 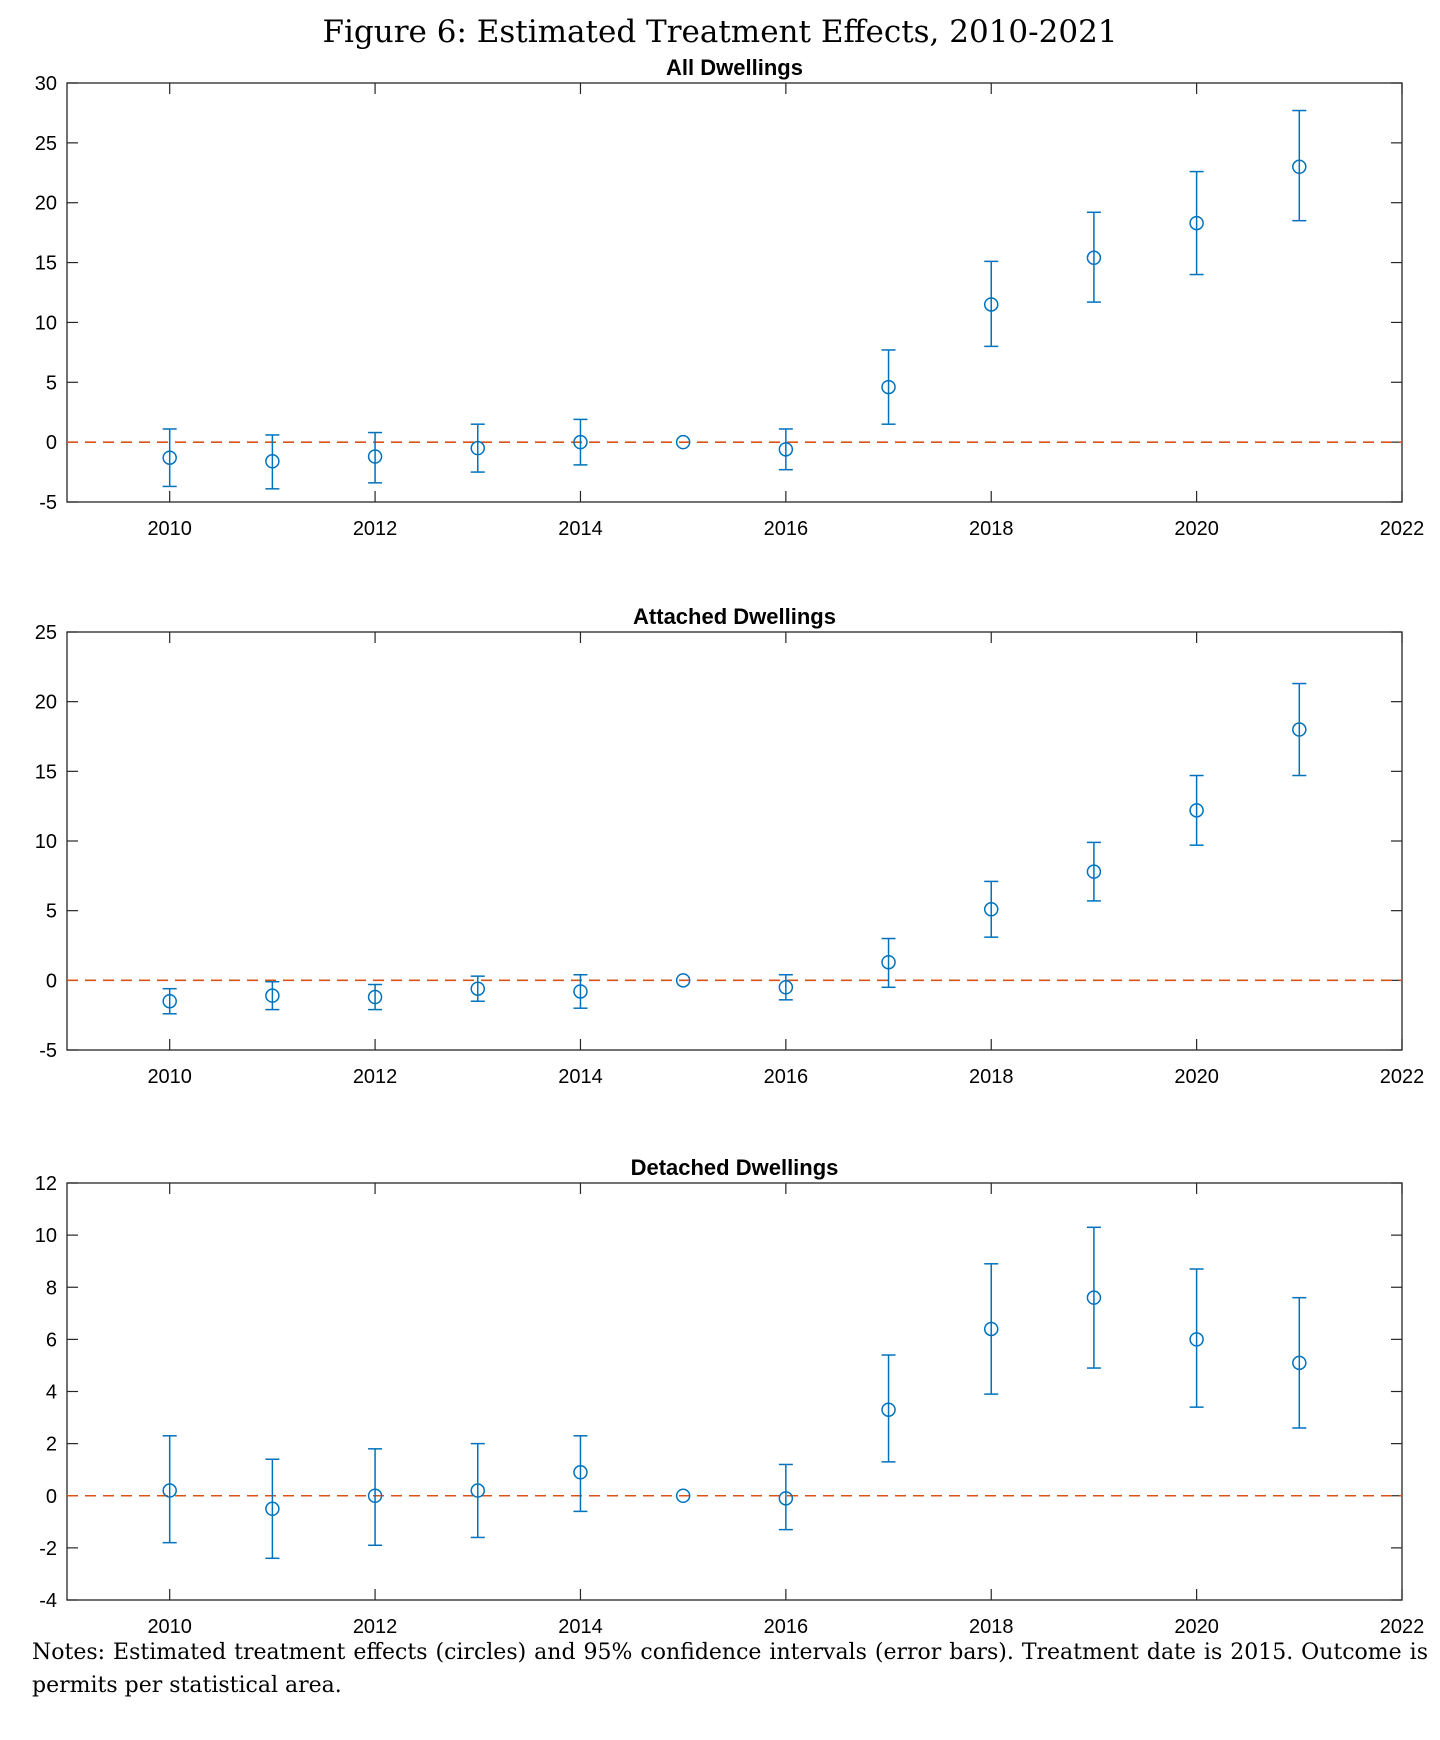 I want to click on chart-title: All Dwellings, so click(x=734, y=67).